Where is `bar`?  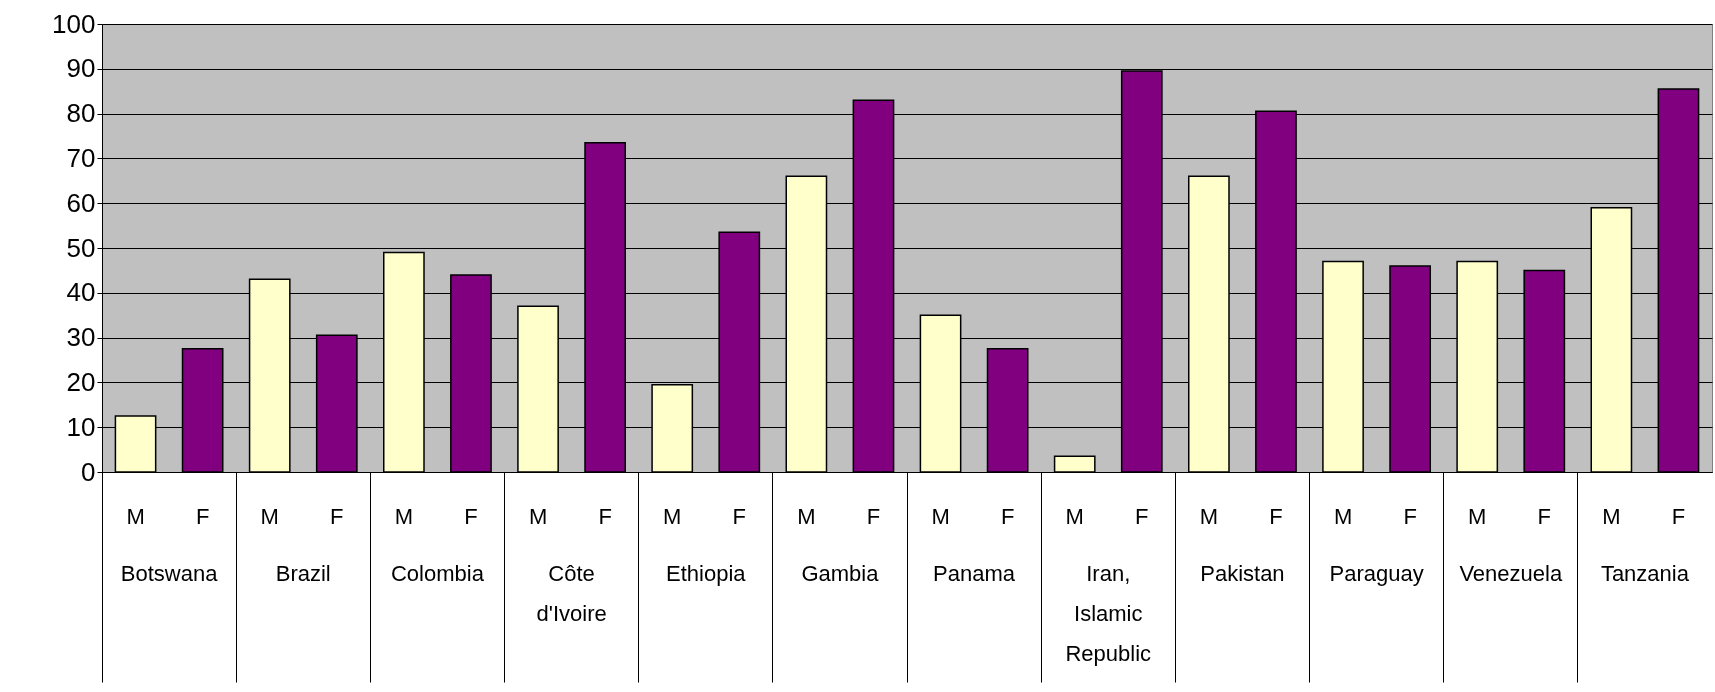 bar is located at coordinates (1074, 464).